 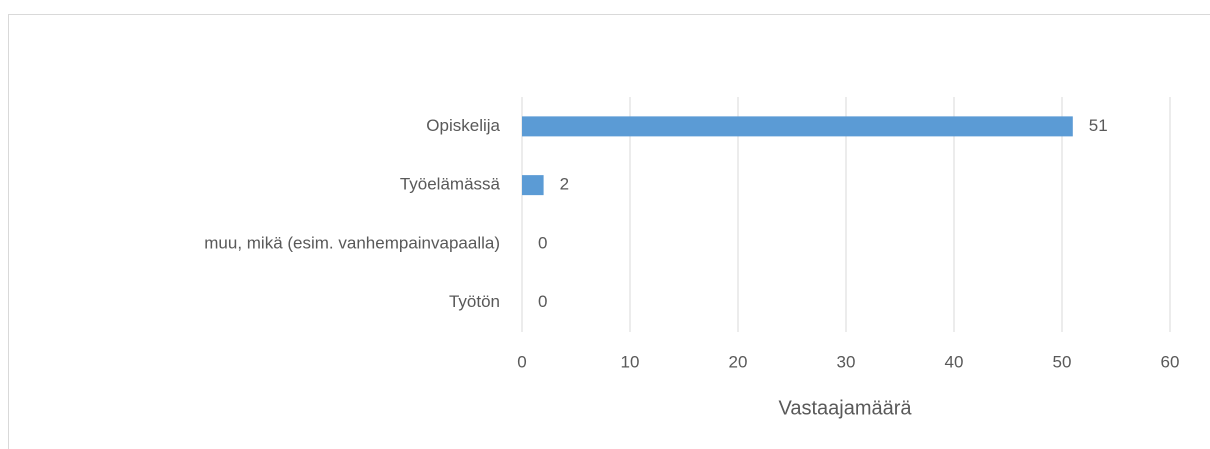 I want to click on y-tick-label: Työtön, so click(x=474, y=301).